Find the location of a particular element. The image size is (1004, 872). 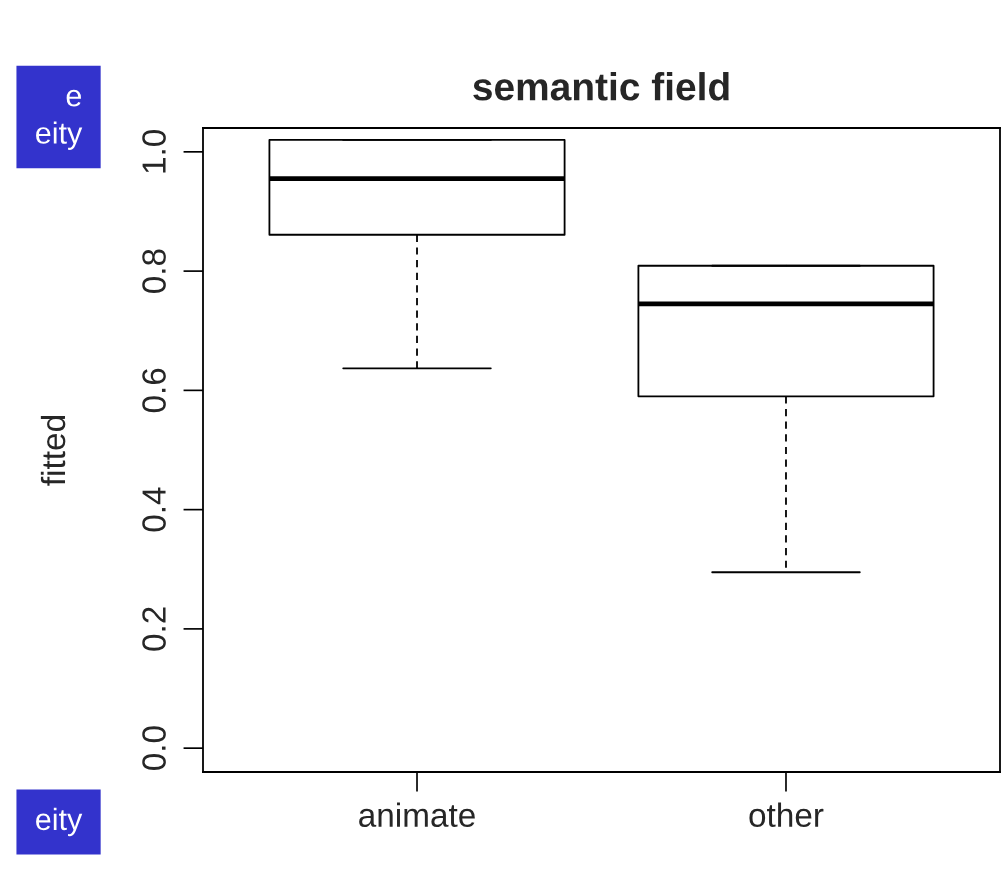

y-tick-label: 0.0 is located at coordinates (154, 748).